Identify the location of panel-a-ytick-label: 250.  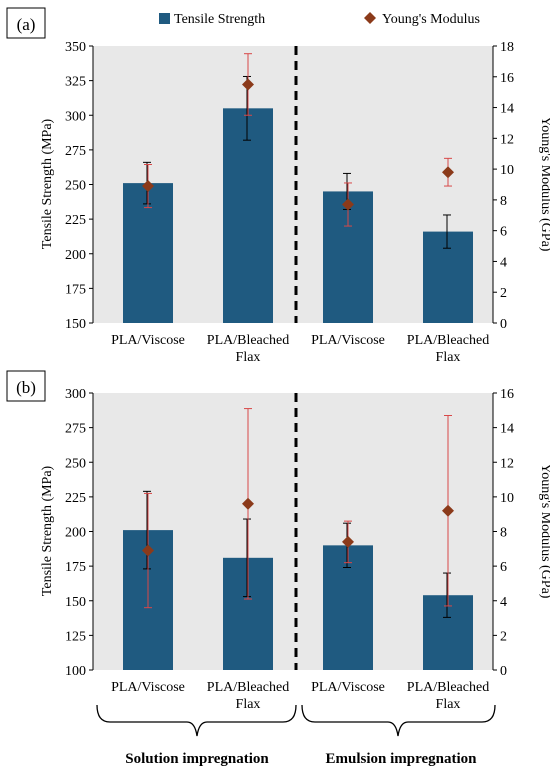
(75, 186).